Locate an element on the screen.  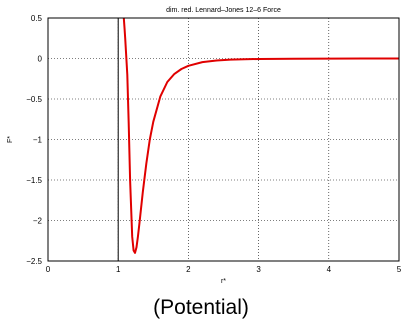
y-axis-label: F* is located at coordinates (10, 139).